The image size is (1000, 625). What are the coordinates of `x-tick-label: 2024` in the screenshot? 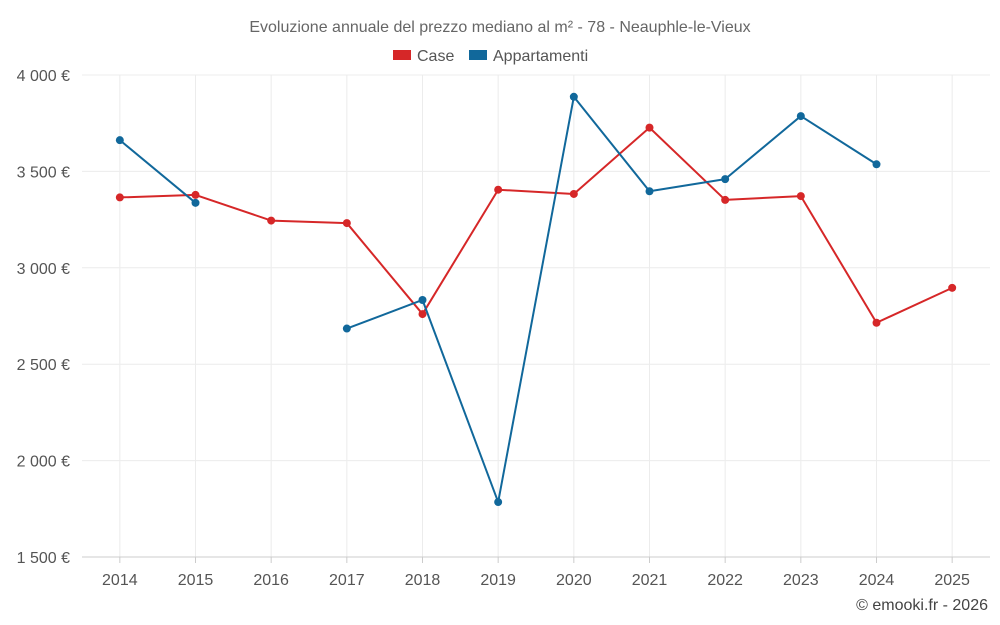 It's located at (877, 580).